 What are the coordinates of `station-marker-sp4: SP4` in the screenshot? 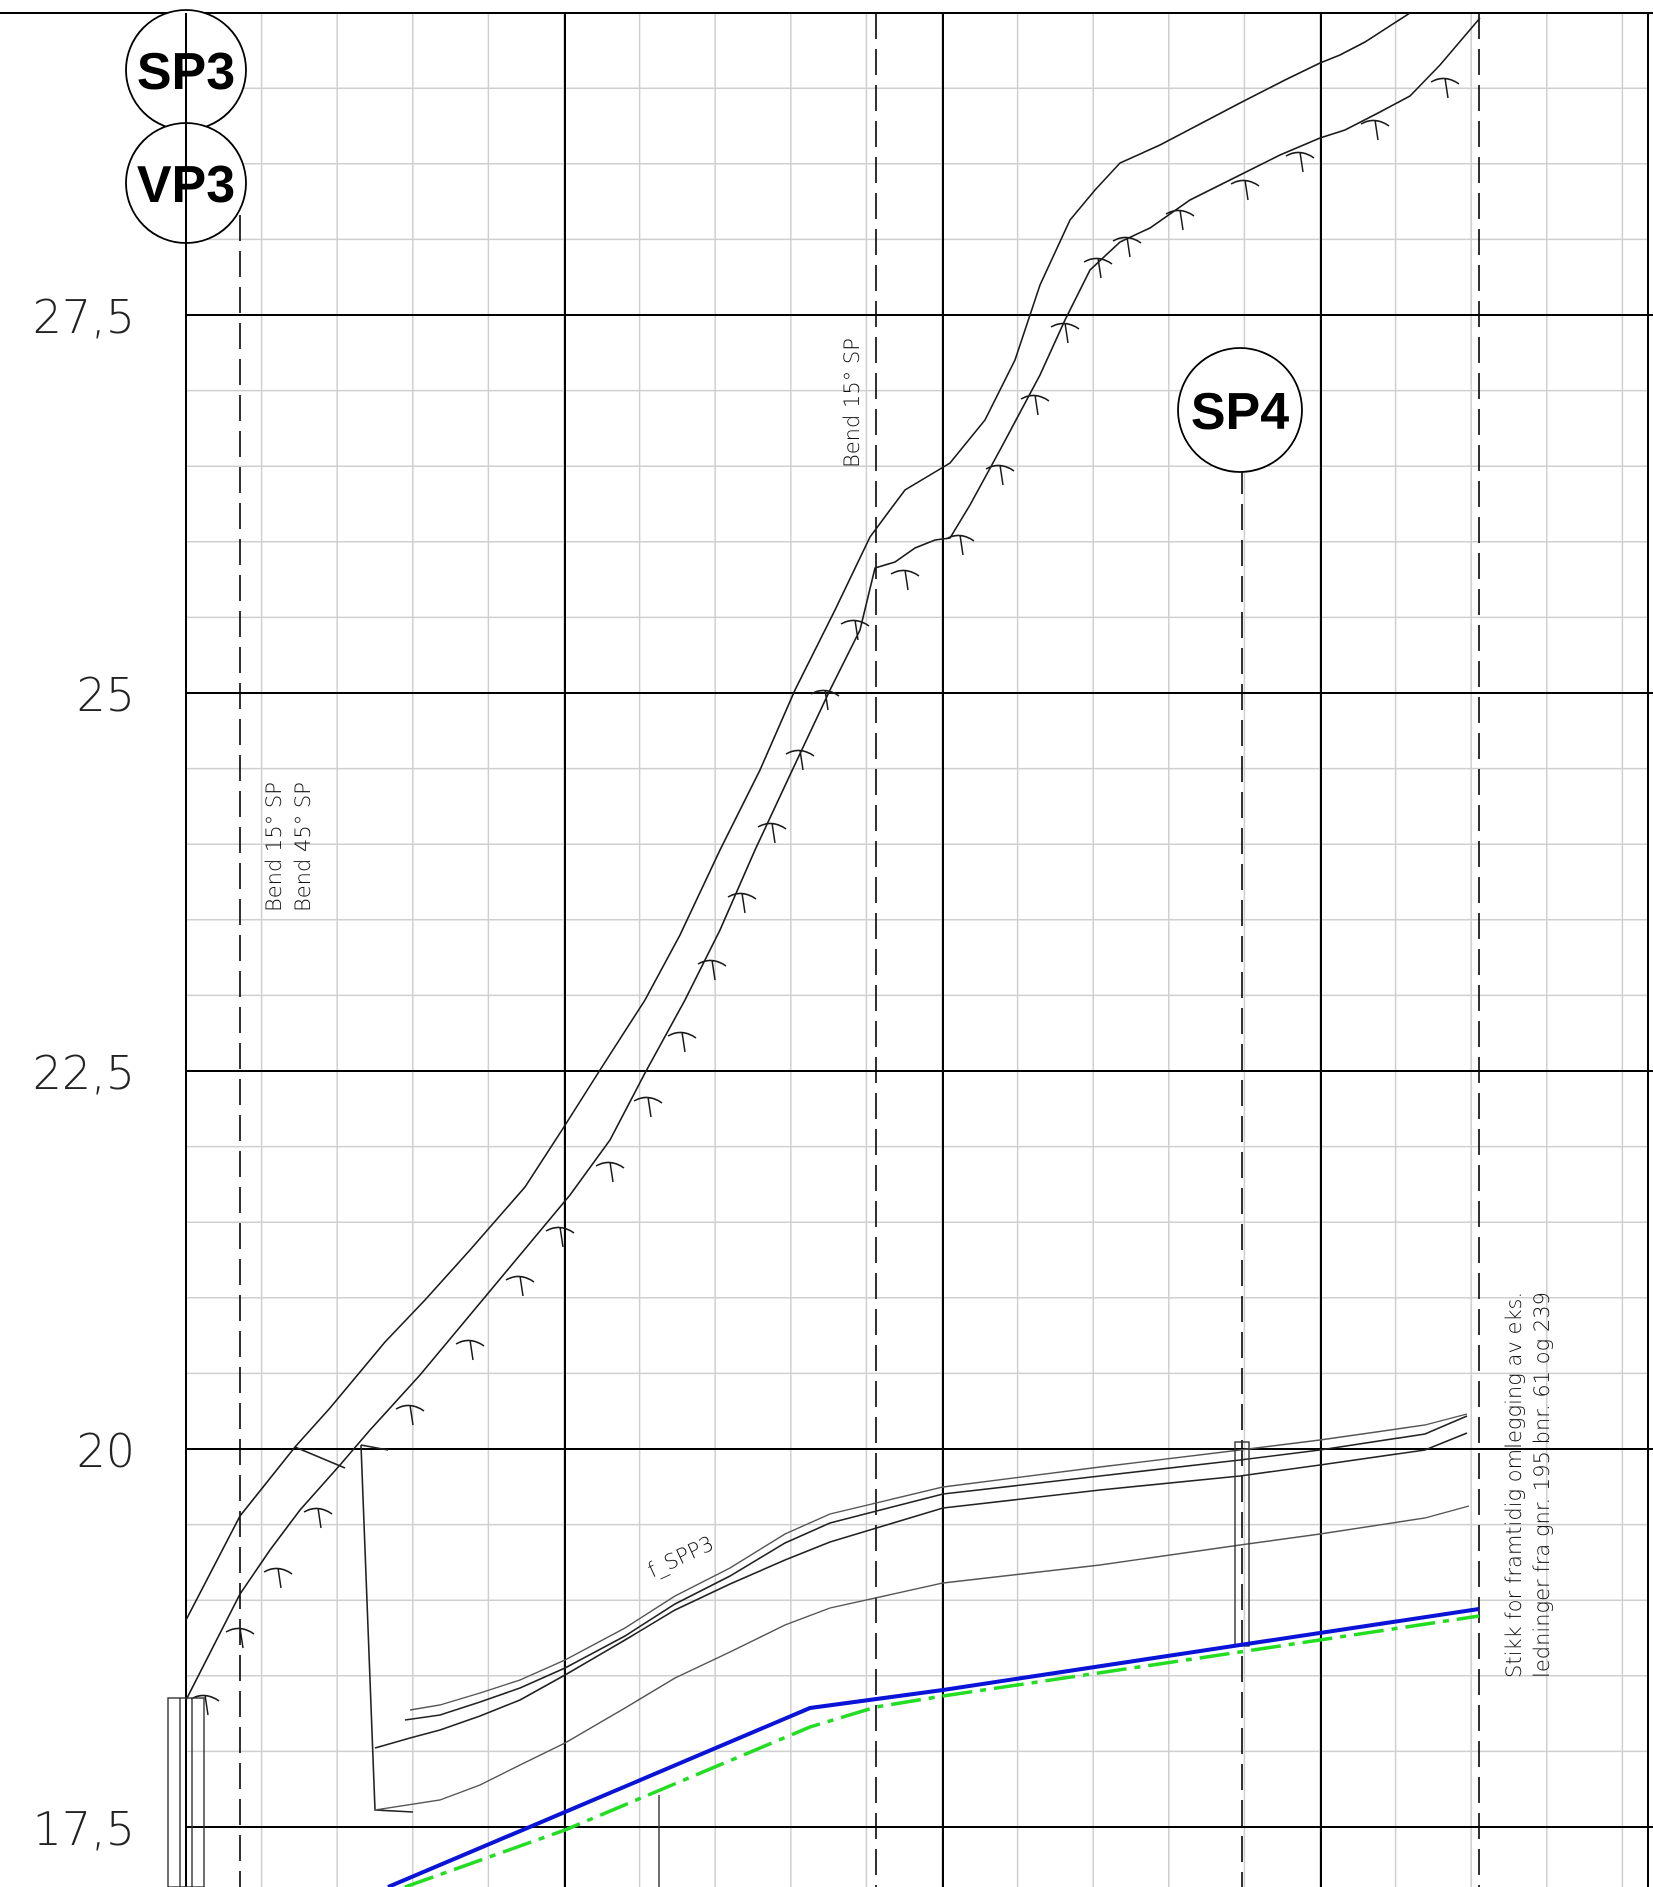 It's located at (1240, 410).